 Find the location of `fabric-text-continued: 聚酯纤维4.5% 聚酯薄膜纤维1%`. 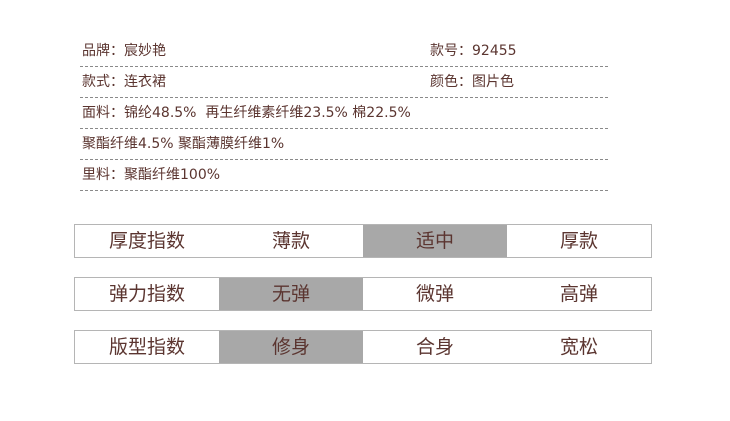

fabric-text-continued: 聚酯纤维4.5% 聚酯薄膜纤维1% is located at coordinates (183, 144).